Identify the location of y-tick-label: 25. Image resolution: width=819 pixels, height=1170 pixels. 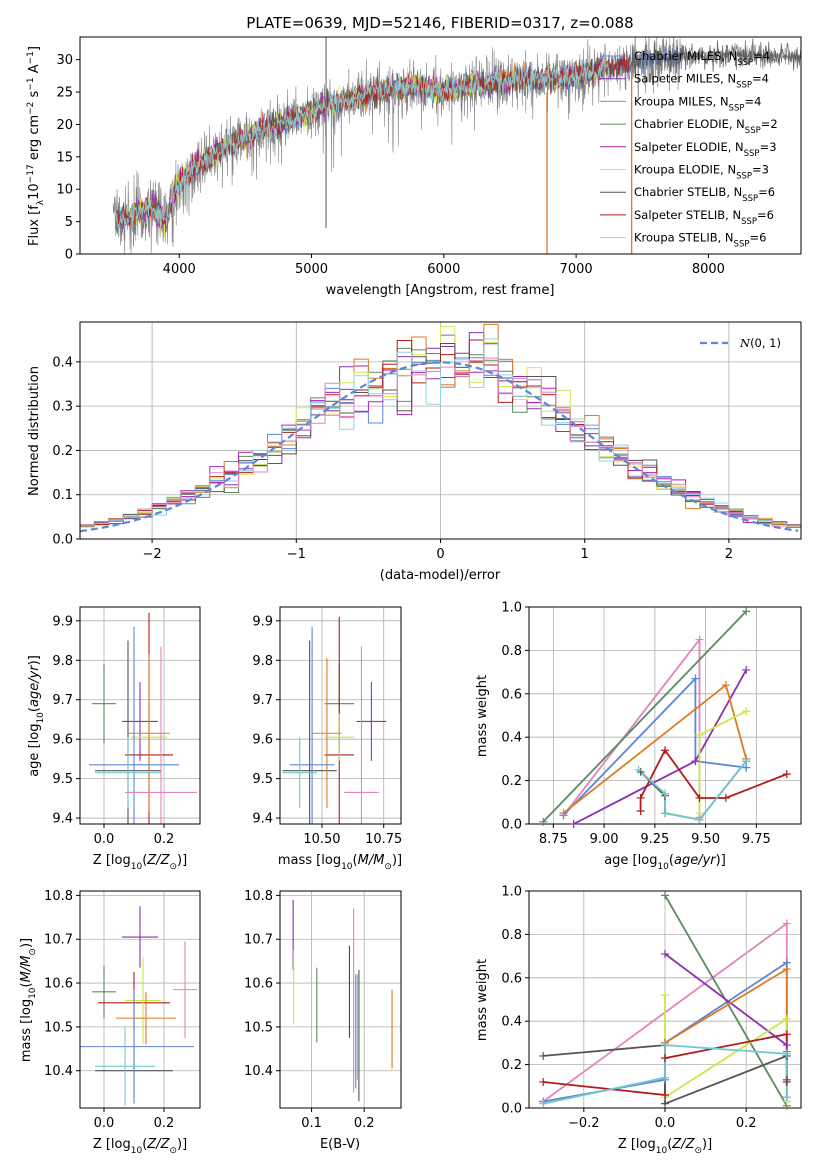
(64, 93).